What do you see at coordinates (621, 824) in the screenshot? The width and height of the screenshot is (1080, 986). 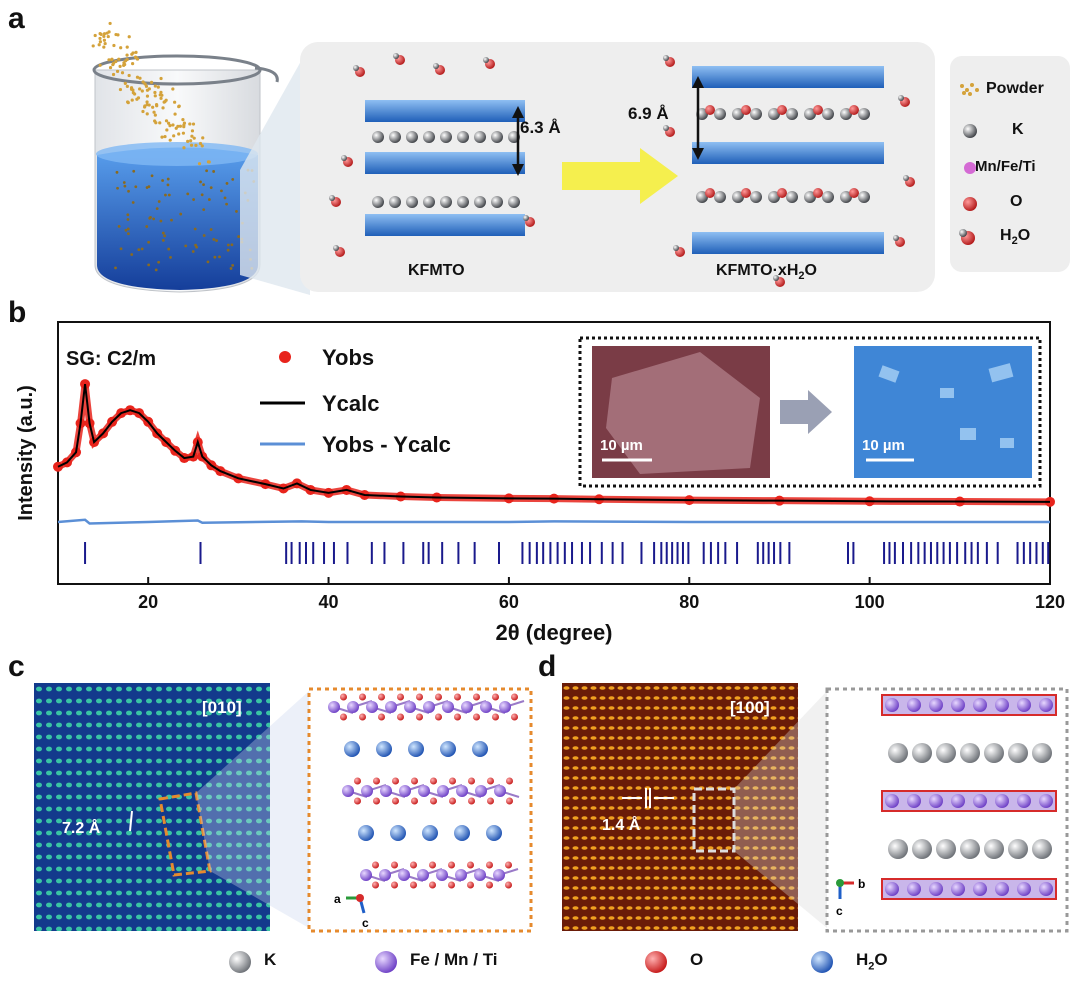 I see `spacing-label-d: 1.4 Å` at bounding box center [621, 824].